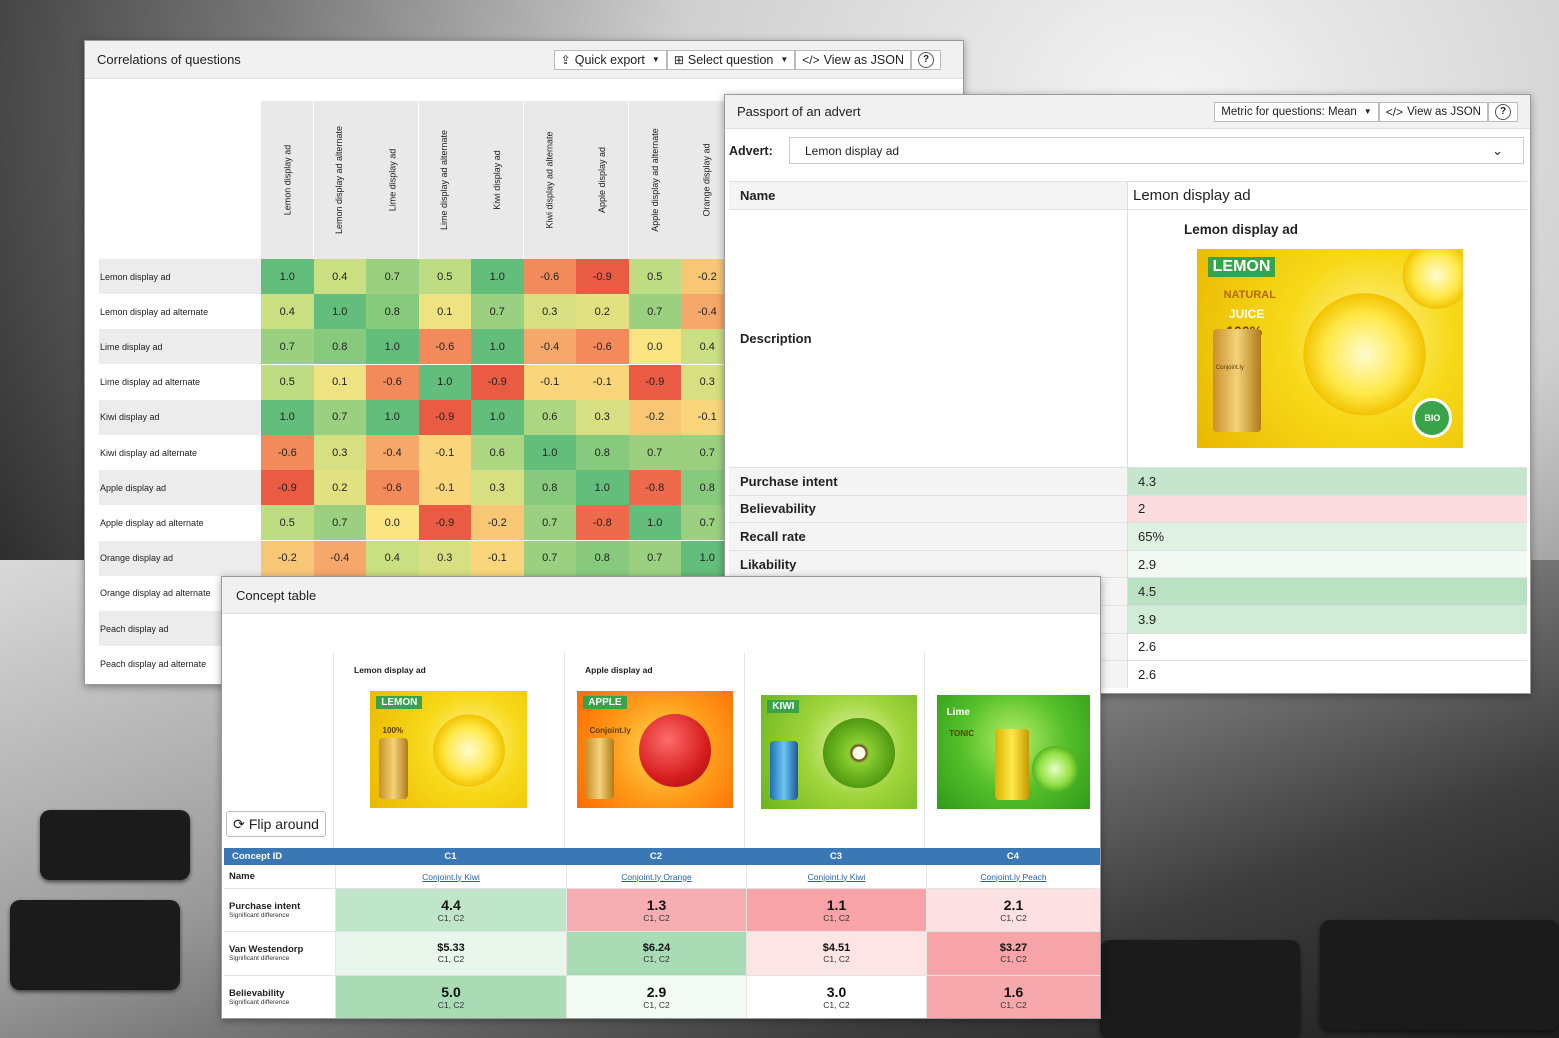  Describe the element at coordinates (450, 910) in the screenshot. I see `metric-cell: 4.4 C1, C2` at that location.